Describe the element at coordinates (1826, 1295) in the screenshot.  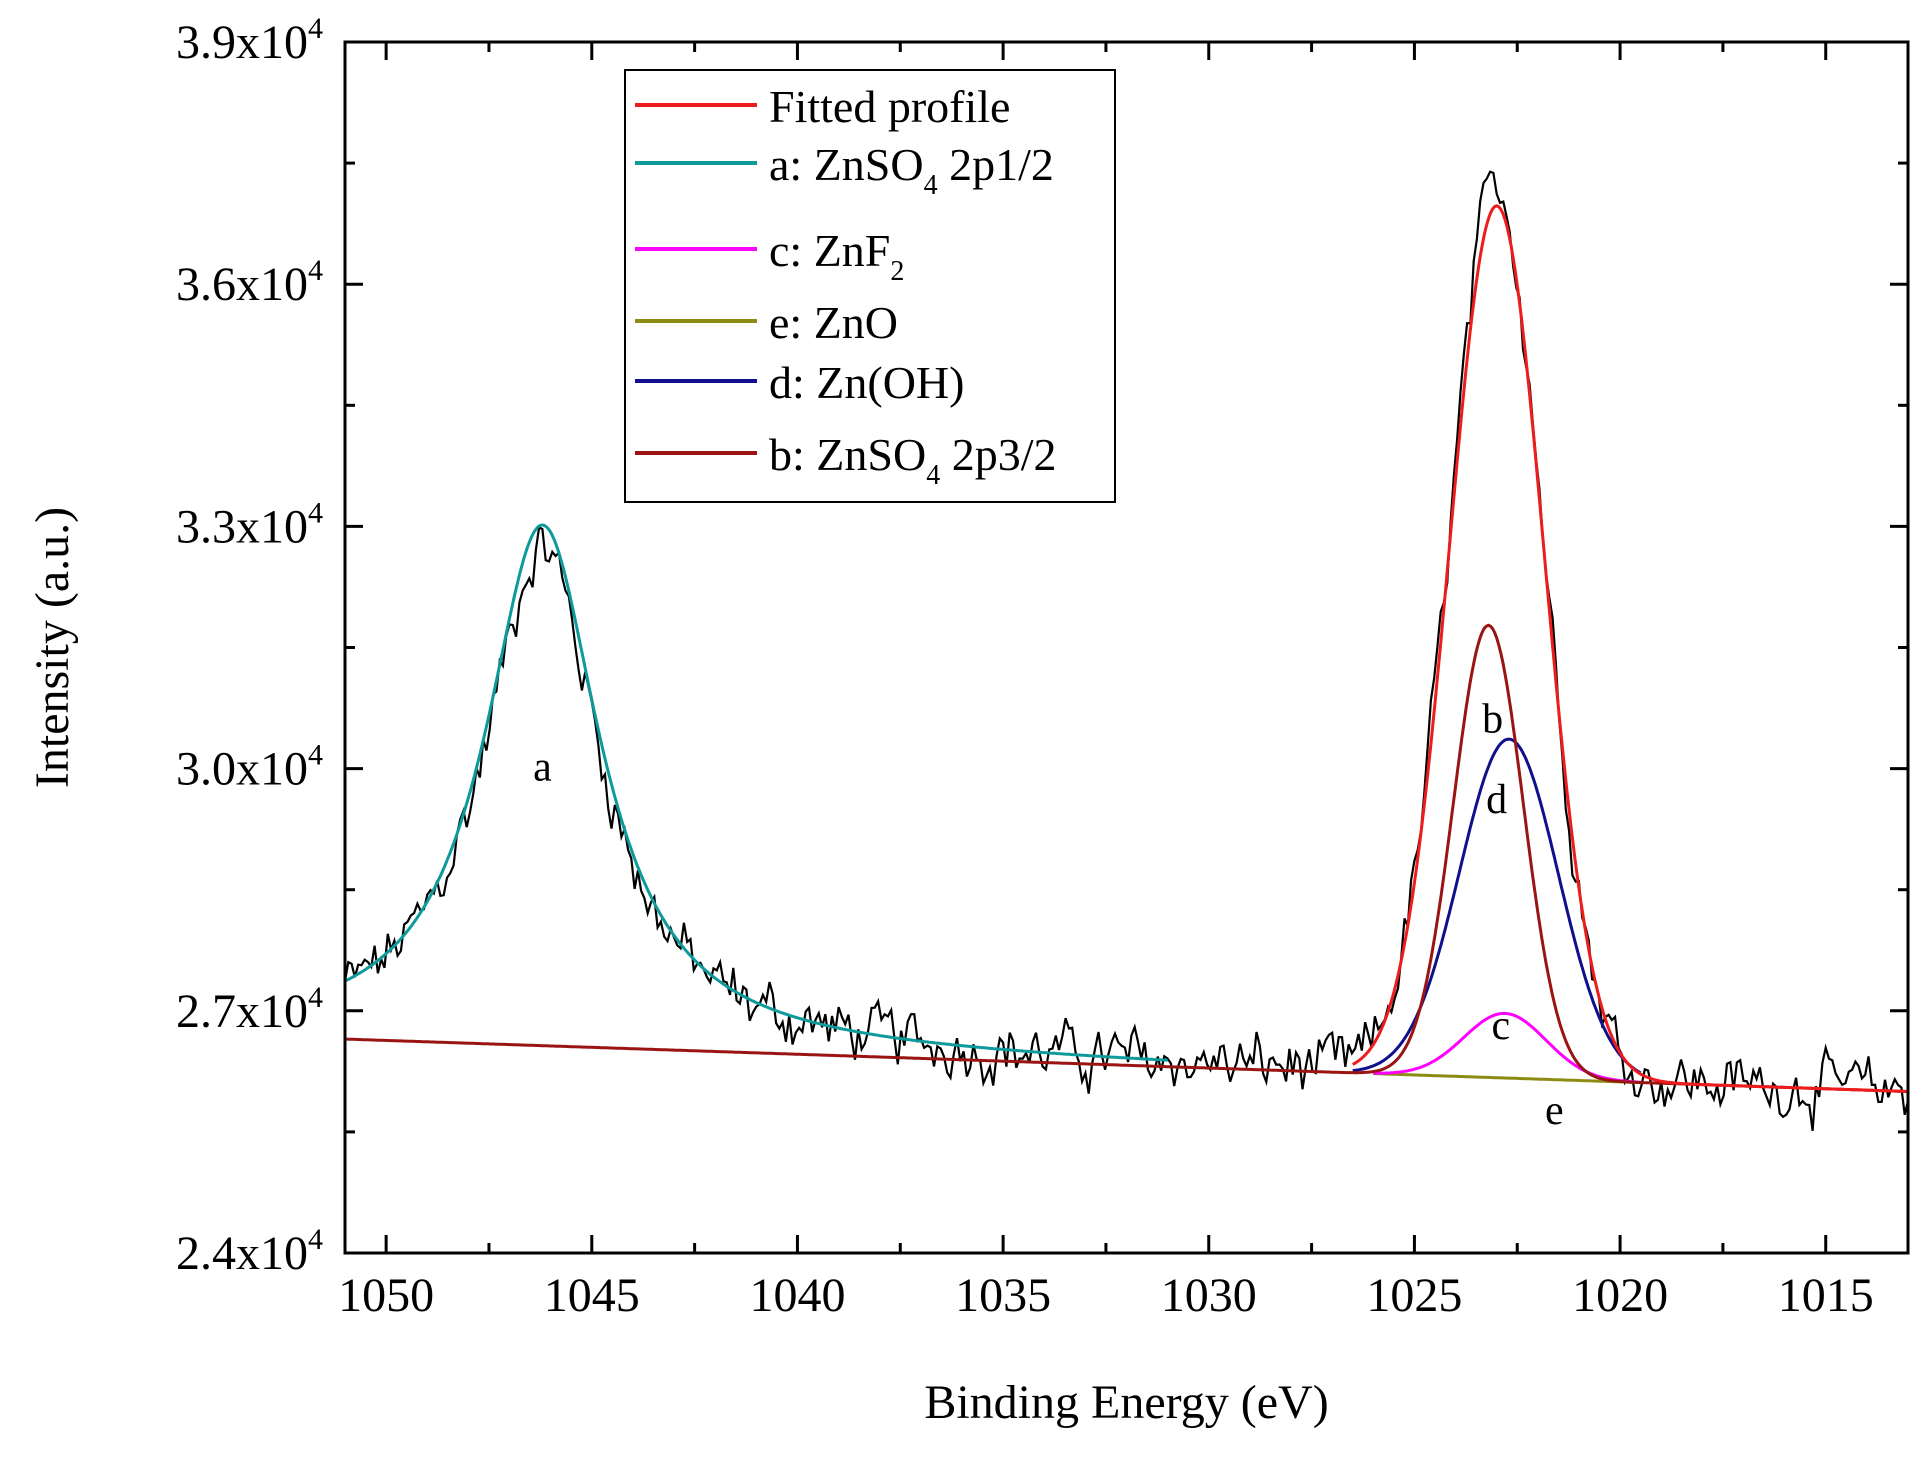
I see `x-tick-label: 1015` at that location.